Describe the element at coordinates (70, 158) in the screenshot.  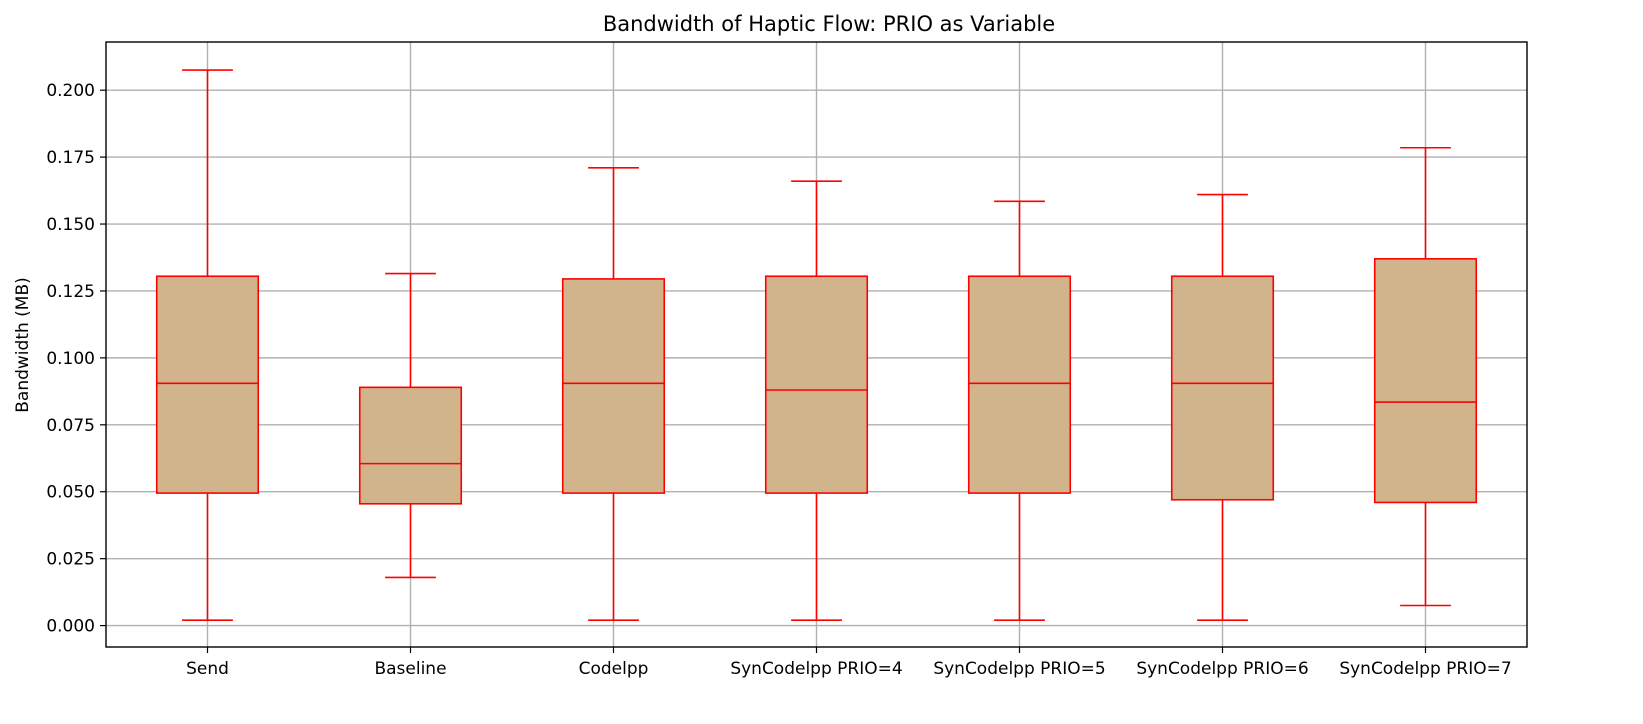
I see `y-tick-label: 0.175` at that location.